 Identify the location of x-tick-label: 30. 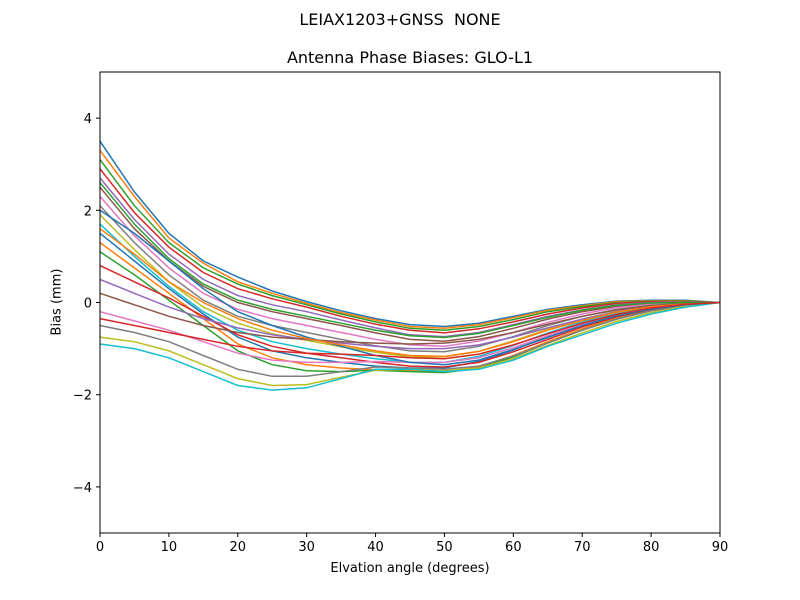
(306, 547).